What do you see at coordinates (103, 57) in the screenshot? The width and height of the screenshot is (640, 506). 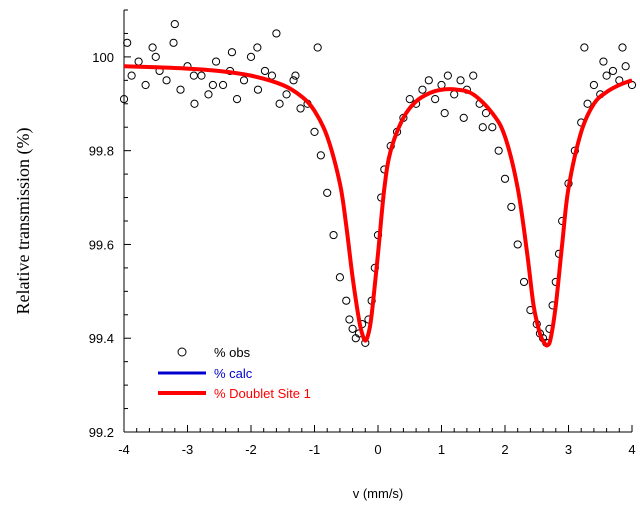 I see `y-tick-label: 100` at bounding box center [103, 57].